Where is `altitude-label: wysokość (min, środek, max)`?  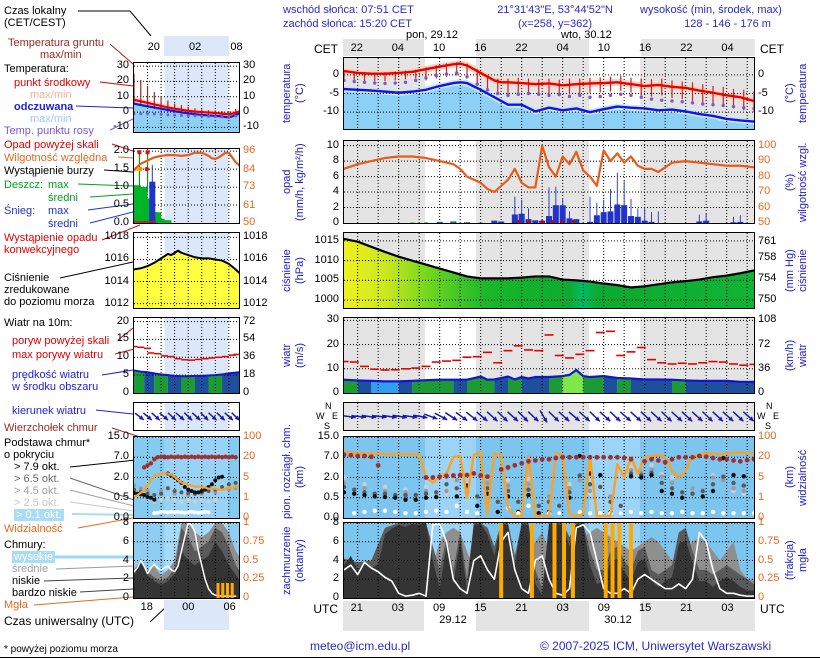
altitude-label: wysokość (min, środek, max) is located at coordinates (711, 10).